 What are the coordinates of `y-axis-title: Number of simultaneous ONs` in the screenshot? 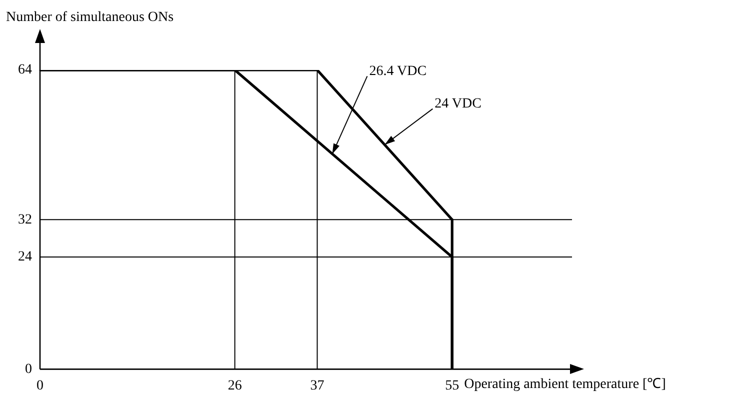 It's located at (90, 18).